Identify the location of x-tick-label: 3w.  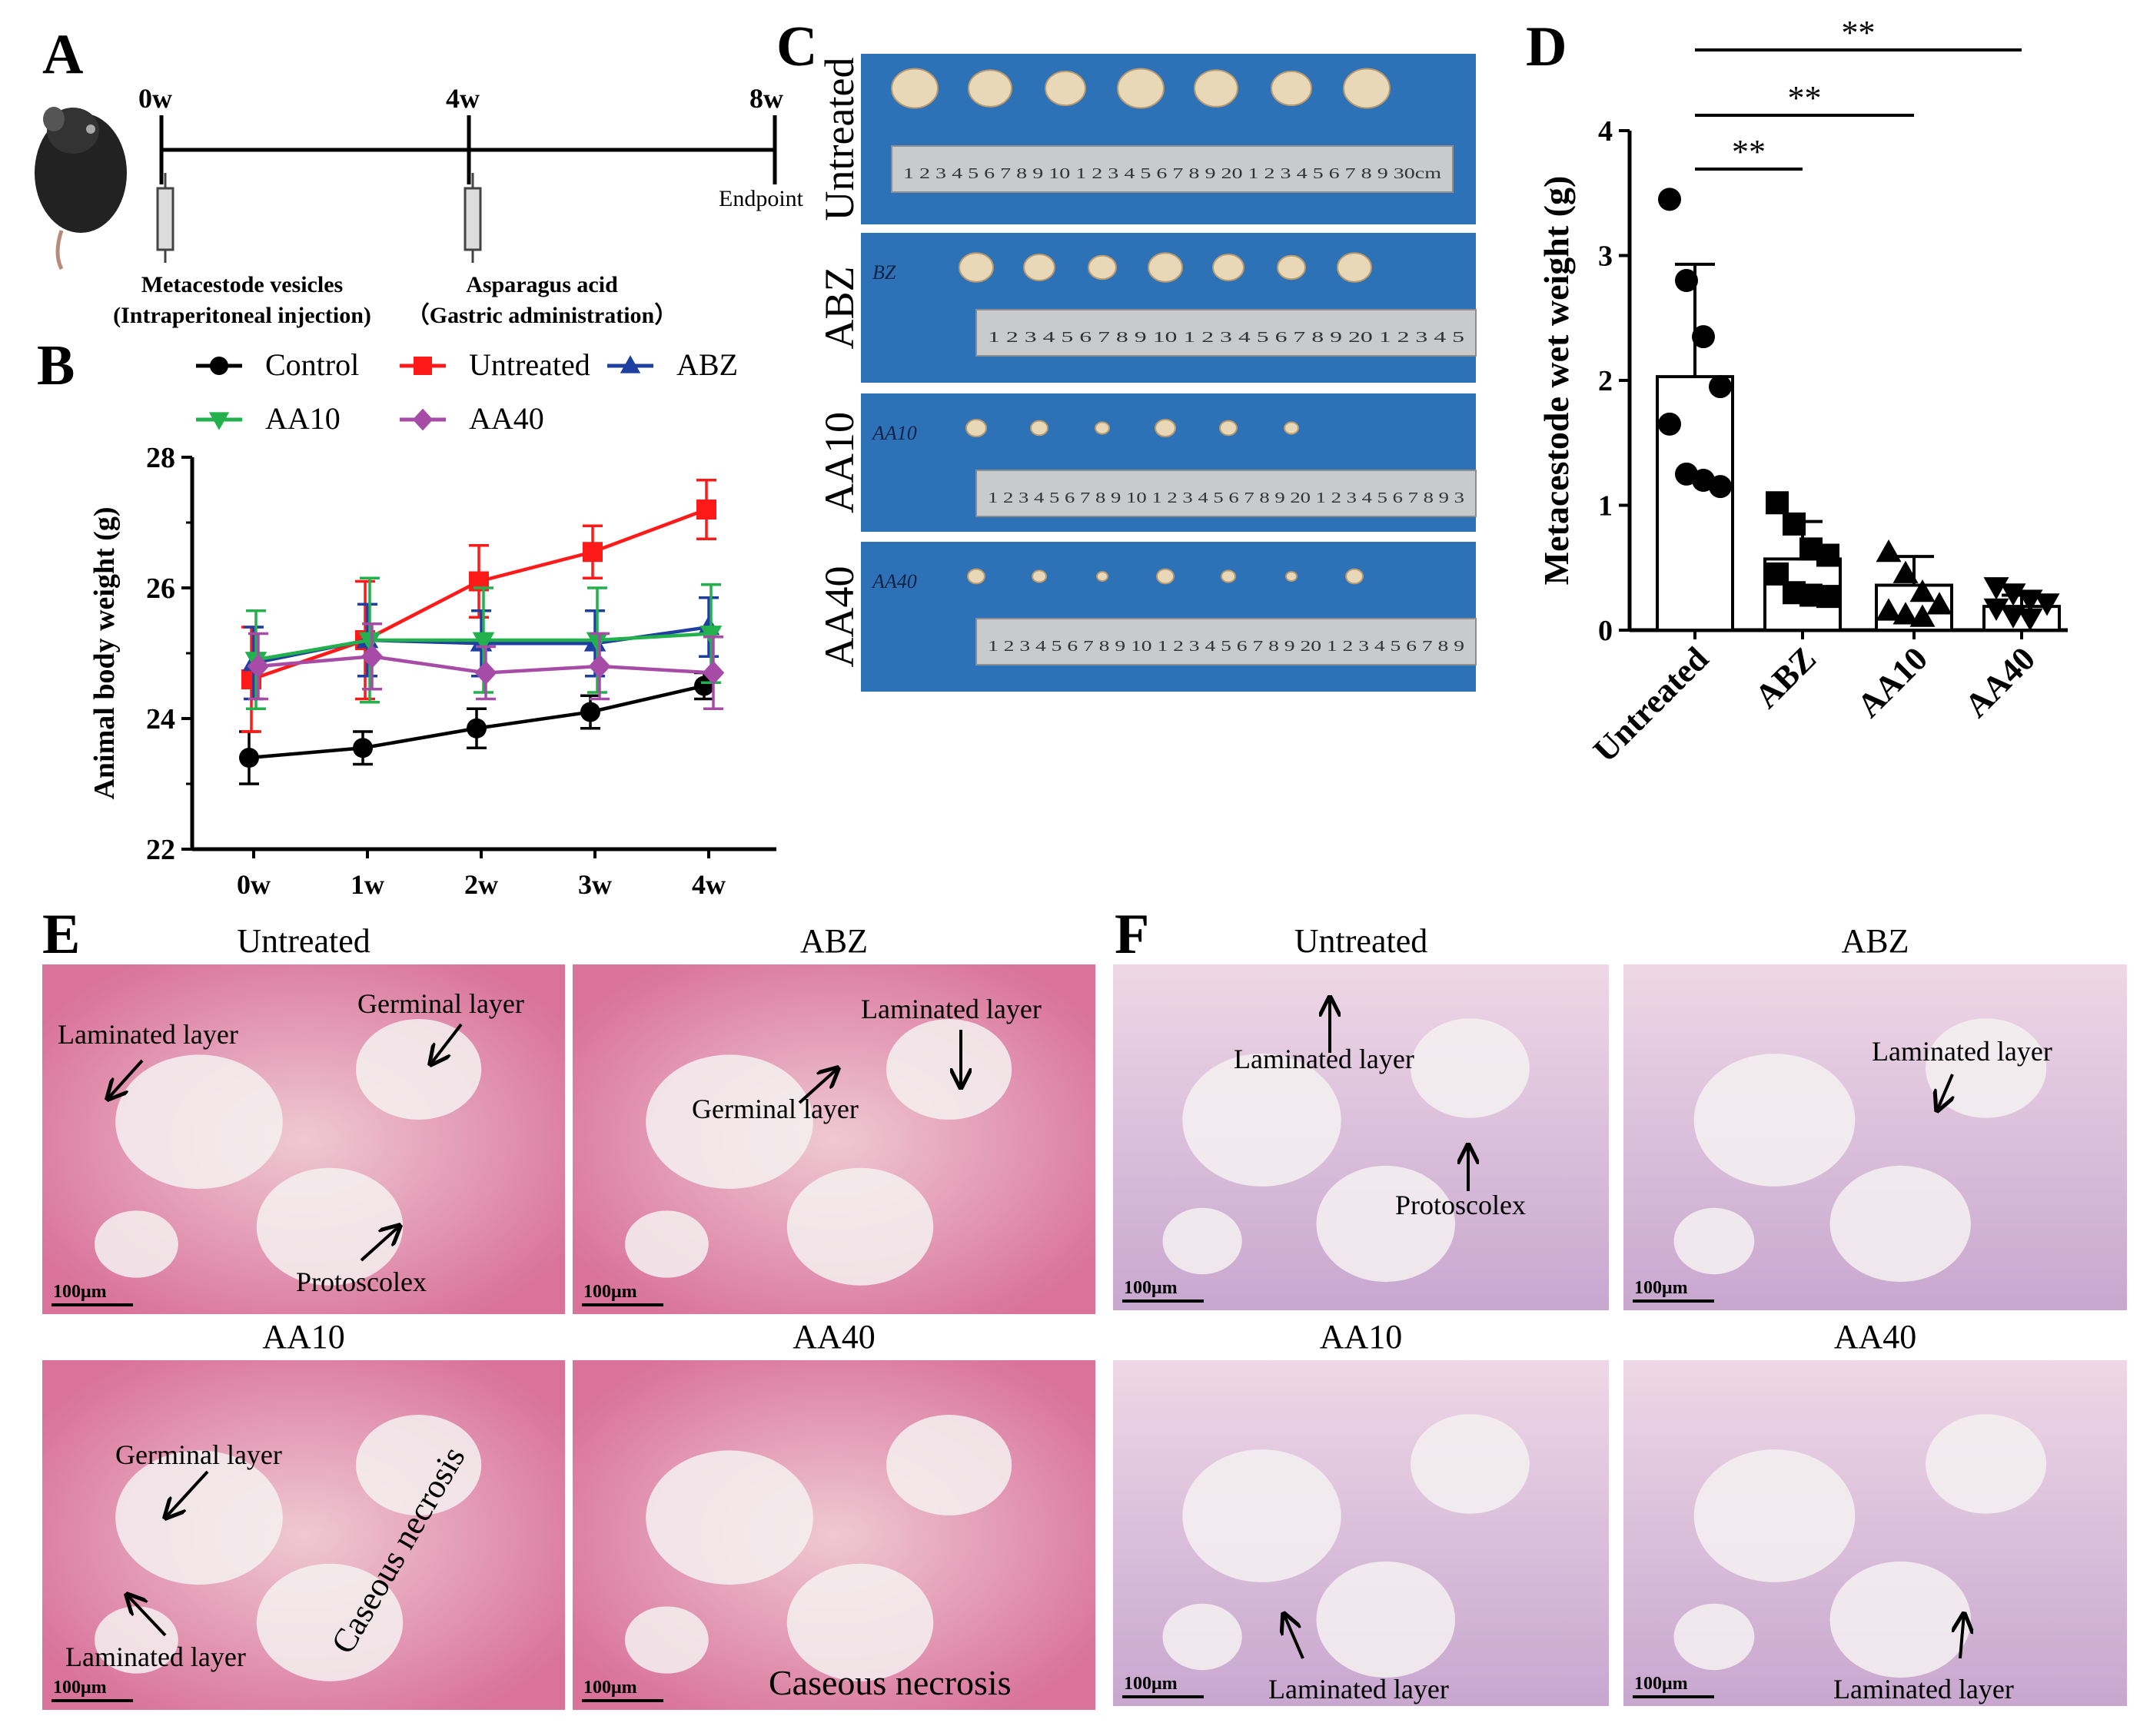
(595, 884).